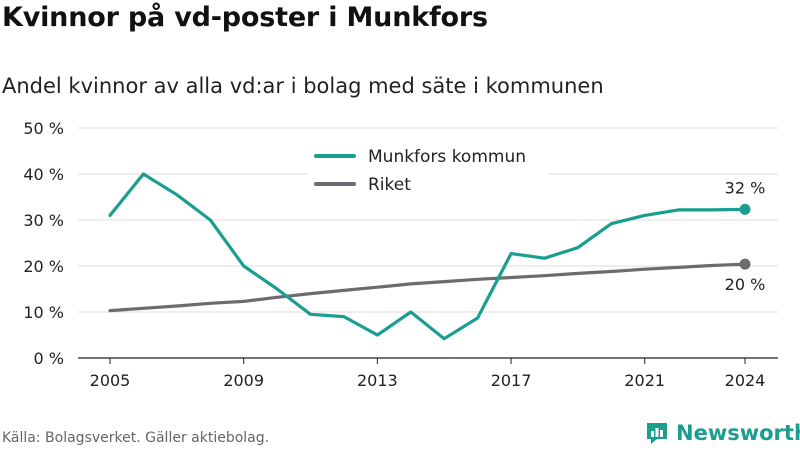 This screenshot has width=800, height=450. I want to click on y-tick-label: 10 %, so click(43, 312).